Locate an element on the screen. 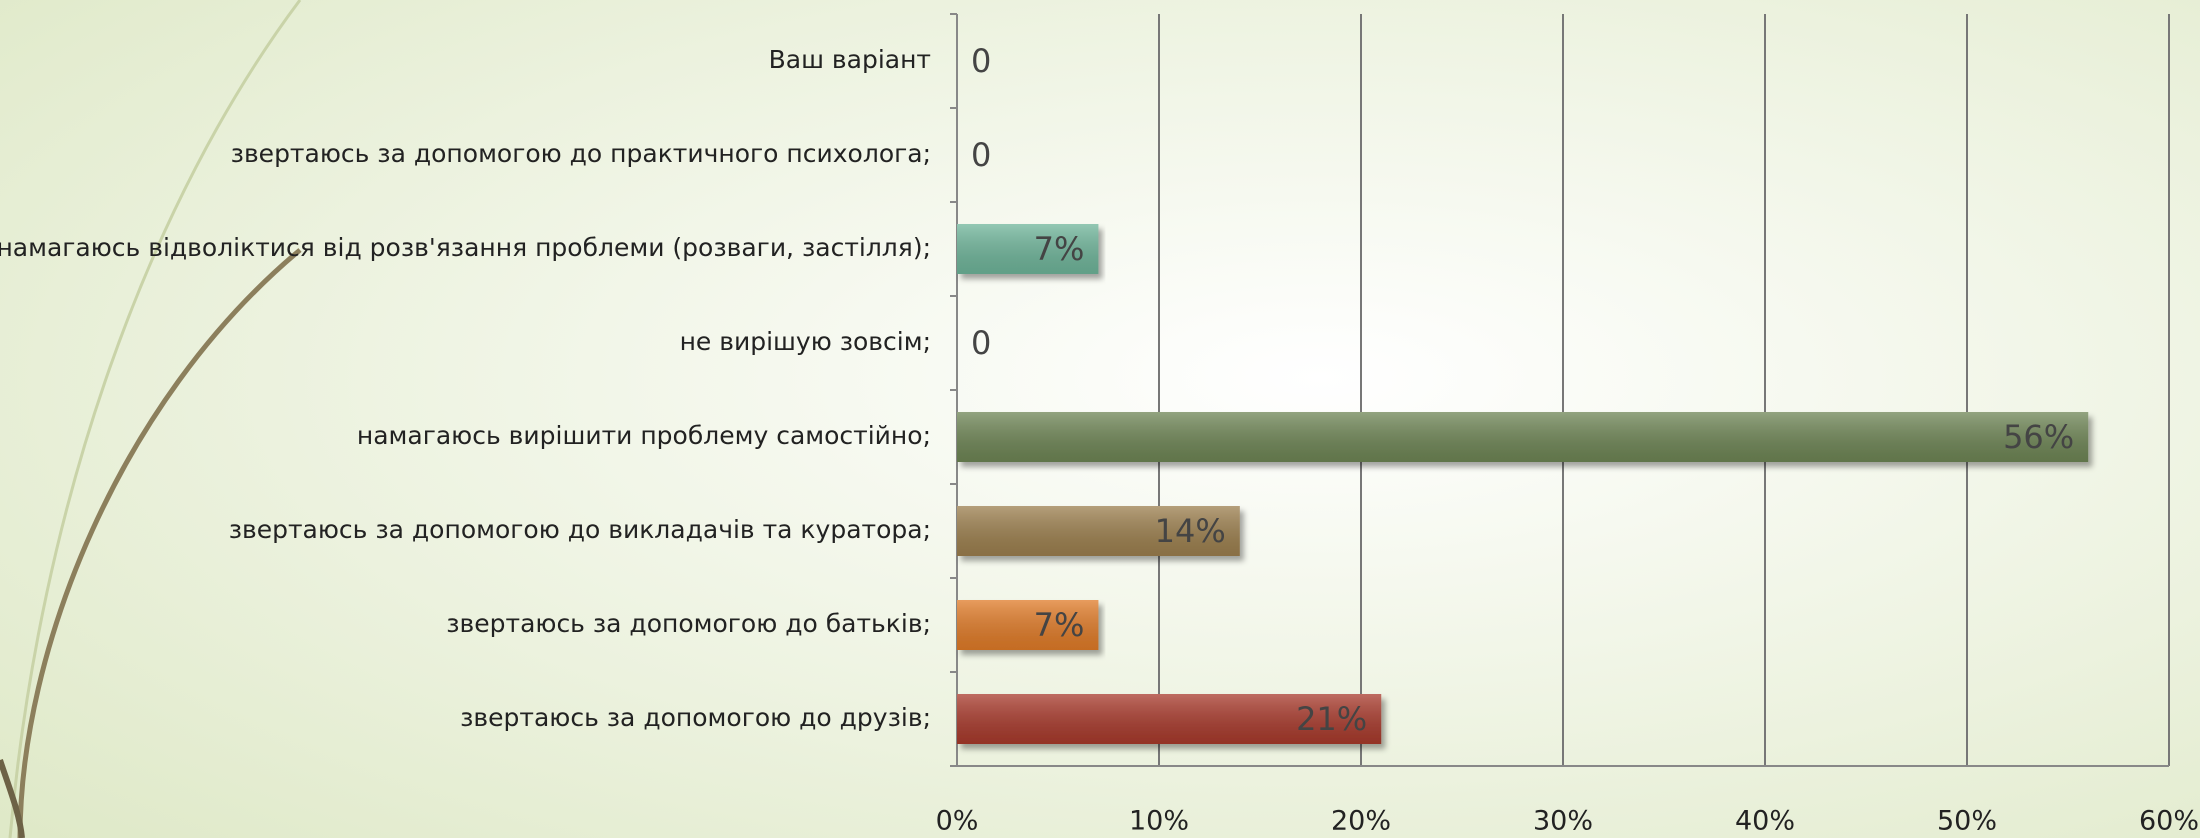  value-label: 21% is located at coordinates (1331, 719).